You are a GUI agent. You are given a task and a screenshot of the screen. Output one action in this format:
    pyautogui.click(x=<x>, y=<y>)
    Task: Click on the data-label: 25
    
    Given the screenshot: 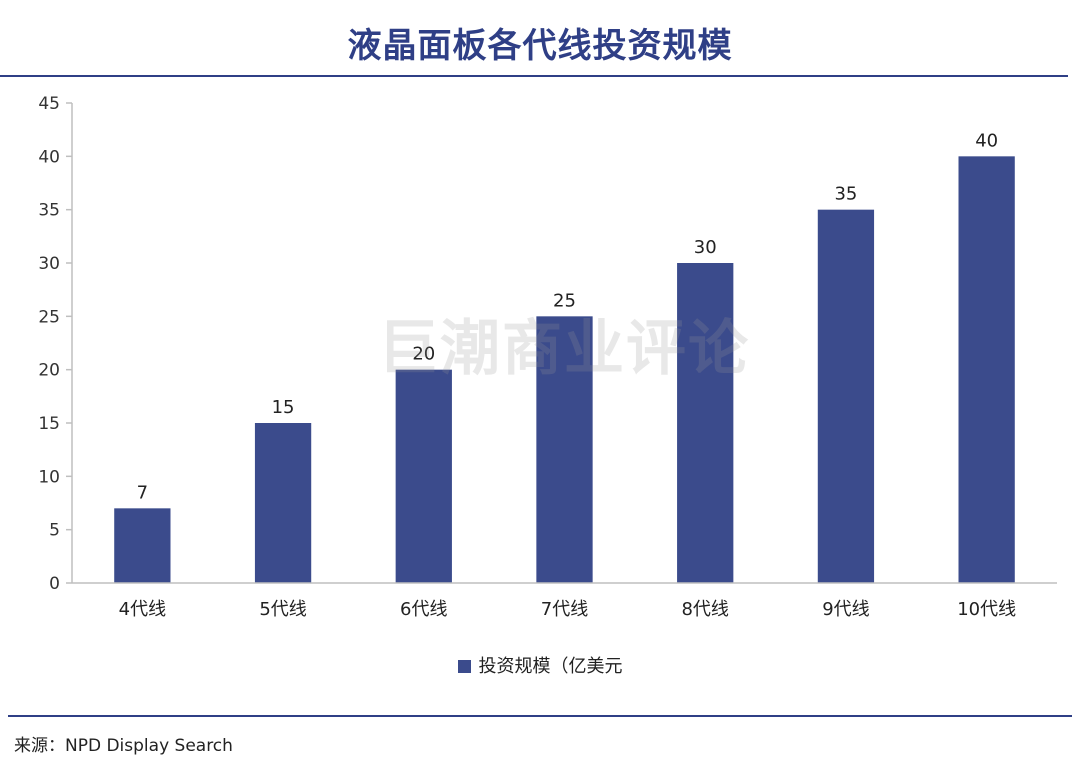 What is the action you would take?
    pyautogui.click(x=564, y=300)
    